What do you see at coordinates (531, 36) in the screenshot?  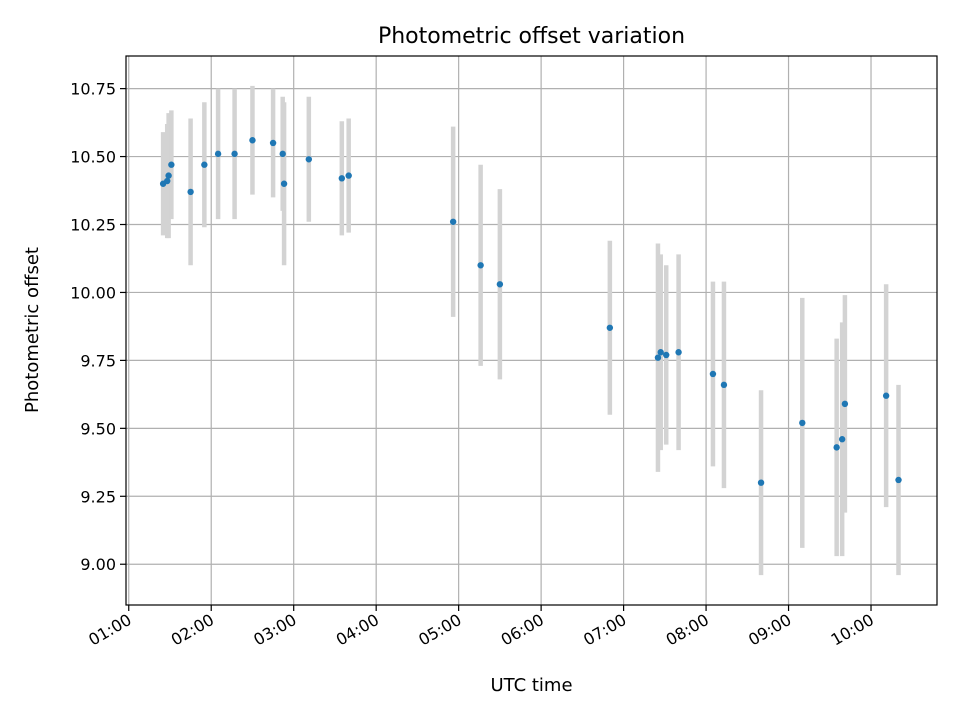 I see `chart-title: Photometric offset variation` at bounding box center [531, 36].